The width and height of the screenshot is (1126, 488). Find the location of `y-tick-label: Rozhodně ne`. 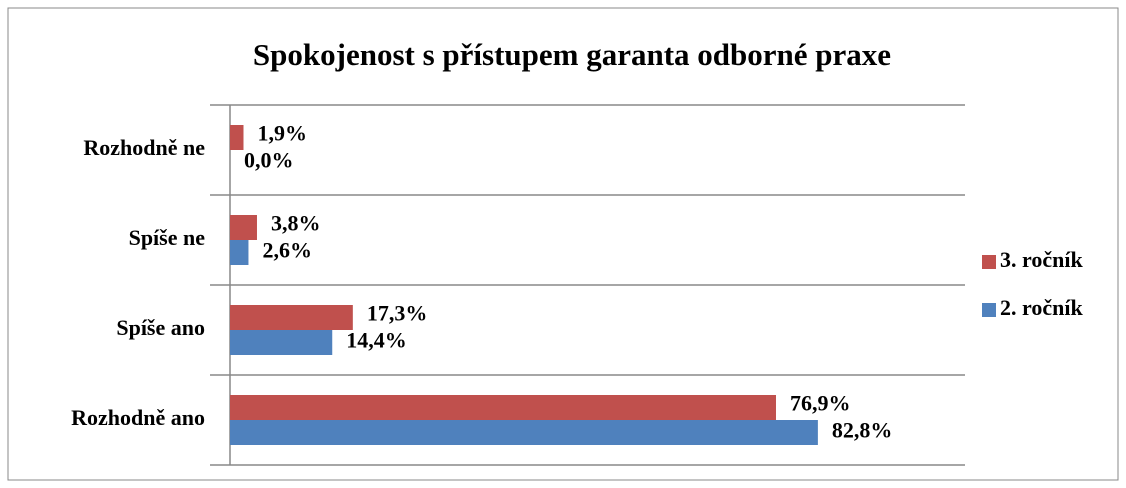

y-tick-label: Rozhodně ne is located at coordinates (144, 147).